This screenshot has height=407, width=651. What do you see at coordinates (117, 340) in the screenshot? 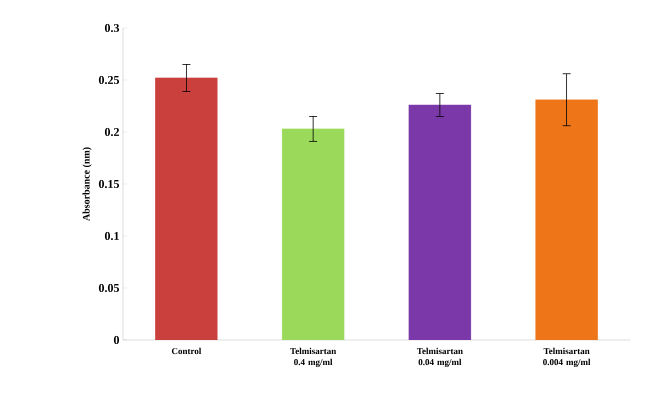
I see `y-tick-label: 0` at bounding box center [117, 340].